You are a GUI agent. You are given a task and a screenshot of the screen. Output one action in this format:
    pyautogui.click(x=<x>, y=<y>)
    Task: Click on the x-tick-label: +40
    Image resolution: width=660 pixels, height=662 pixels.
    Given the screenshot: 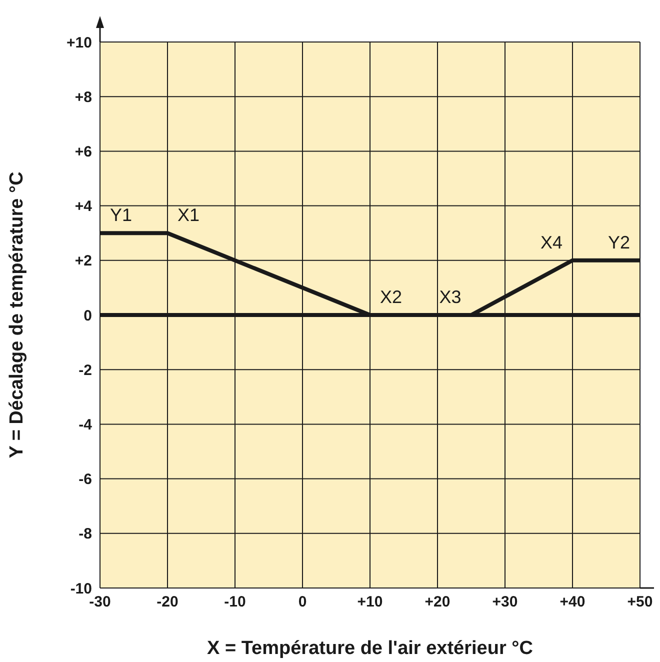 What is the action you would take?
    pyautogui.click(x=573, y=602)
    